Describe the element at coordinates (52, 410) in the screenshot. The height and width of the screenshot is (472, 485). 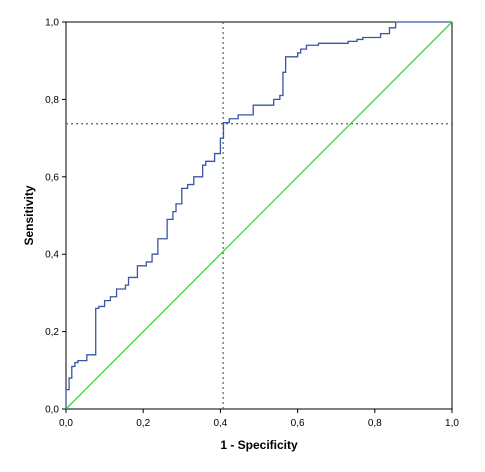
I see `y-tick-label: 0,0` at that location.